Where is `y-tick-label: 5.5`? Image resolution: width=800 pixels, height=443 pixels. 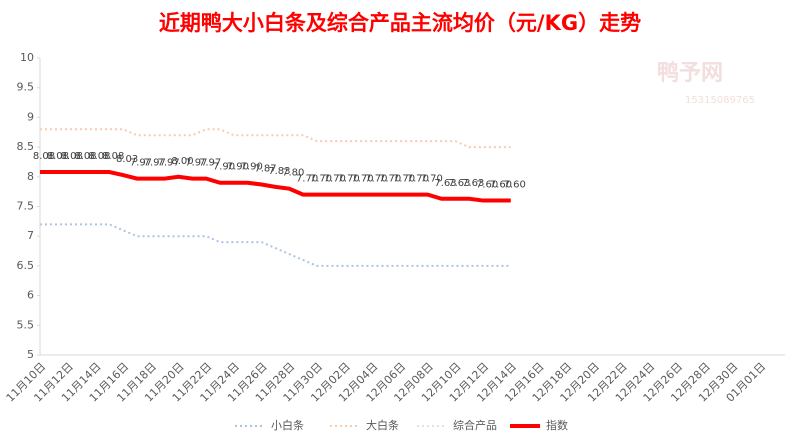 y-tick-label: 5.5 is located at coordinates (26, 324).